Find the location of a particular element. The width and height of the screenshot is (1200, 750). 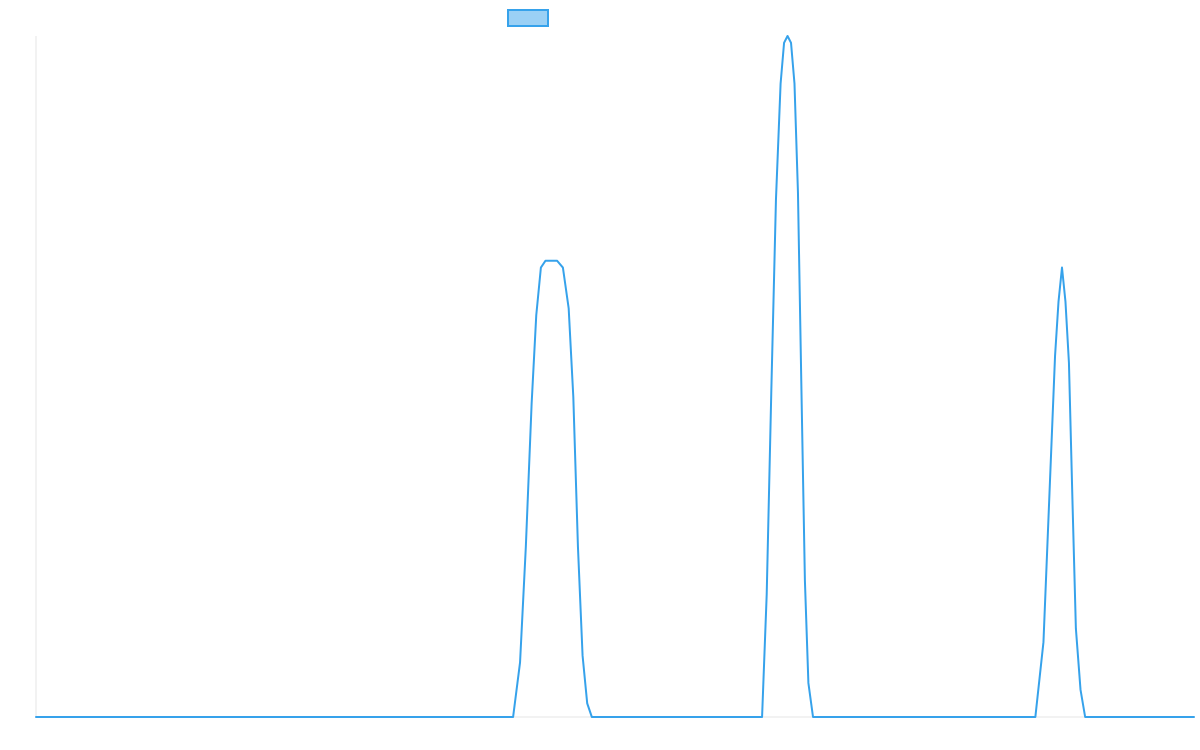

legend-swatch is located at coordinates (528, 18).